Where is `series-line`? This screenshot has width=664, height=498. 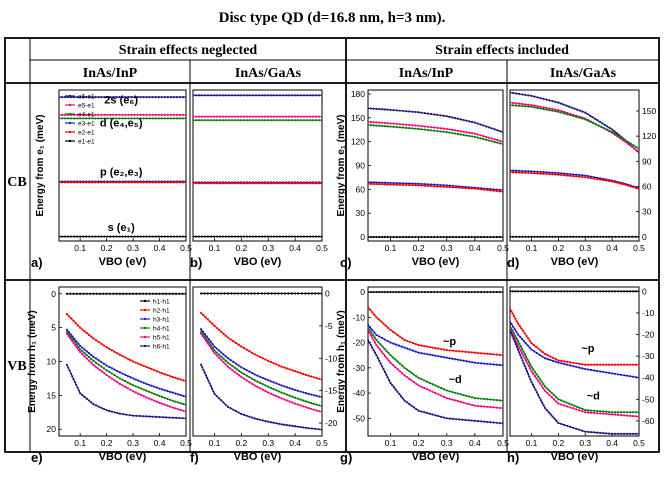
series-line is located at coordinates (574, 127).